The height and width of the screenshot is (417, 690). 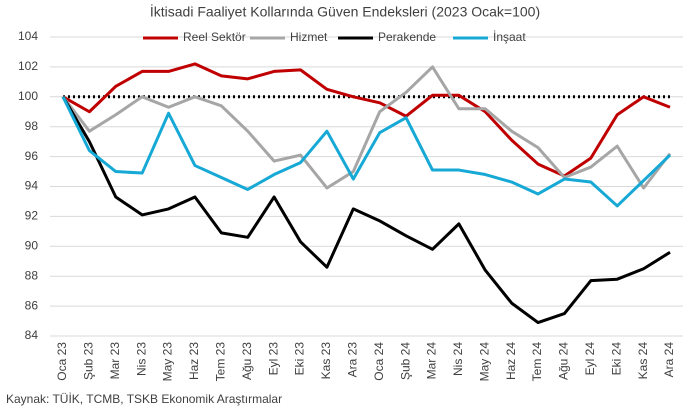 I want to click on legend-label: Reel Sektör, so click(x=214, y=37).